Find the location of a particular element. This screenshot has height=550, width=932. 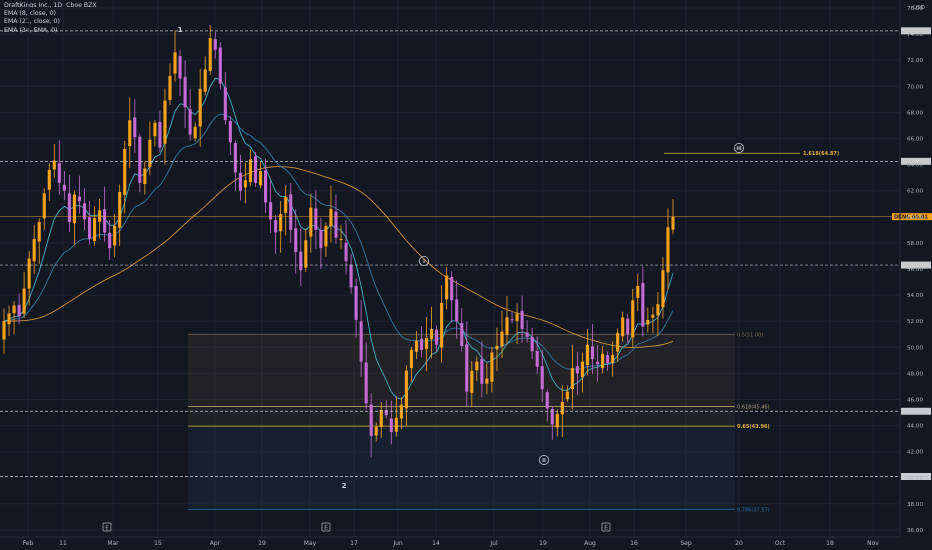

x-tick-label: 11 is located at coordinates (63, 543).